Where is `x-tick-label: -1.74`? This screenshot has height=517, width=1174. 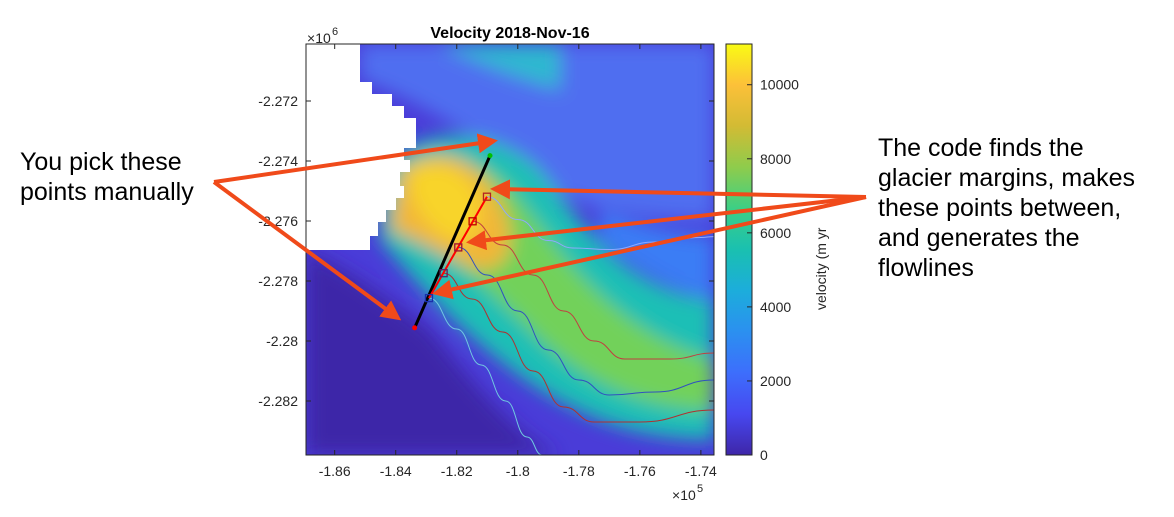 x-tick-label: -1.74 is located at coordinates (701, 471).